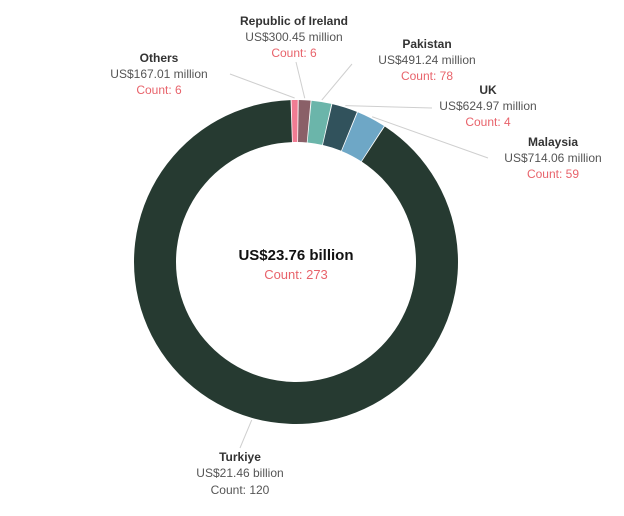  Describe the element at coordinates (488, 90) in the screenshot. I see `slice-name: UK` at that location.